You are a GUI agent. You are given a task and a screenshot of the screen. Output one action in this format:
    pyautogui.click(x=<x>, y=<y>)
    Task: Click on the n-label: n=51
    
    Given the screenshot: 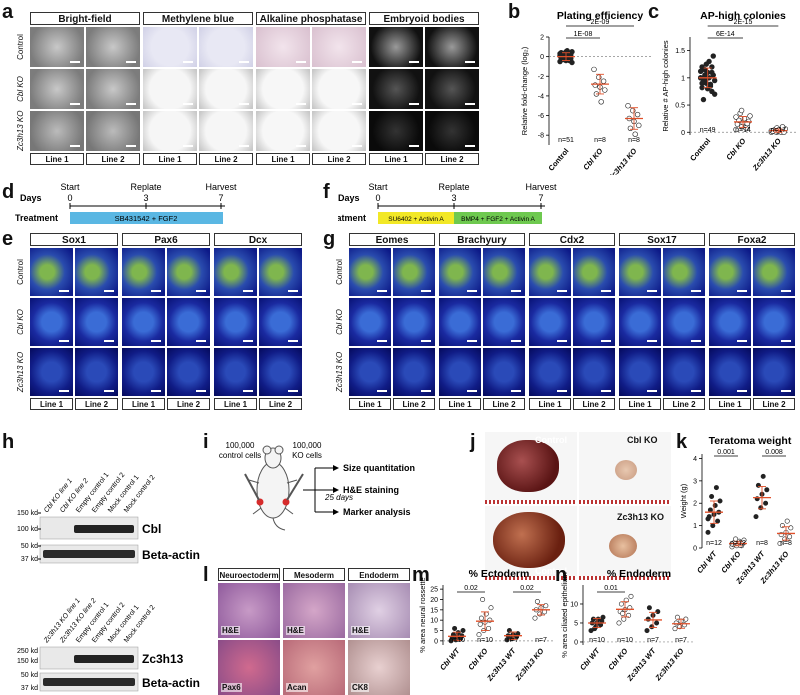 What is the action you would take?
    pyautogui.click(x=566, y=140)
    